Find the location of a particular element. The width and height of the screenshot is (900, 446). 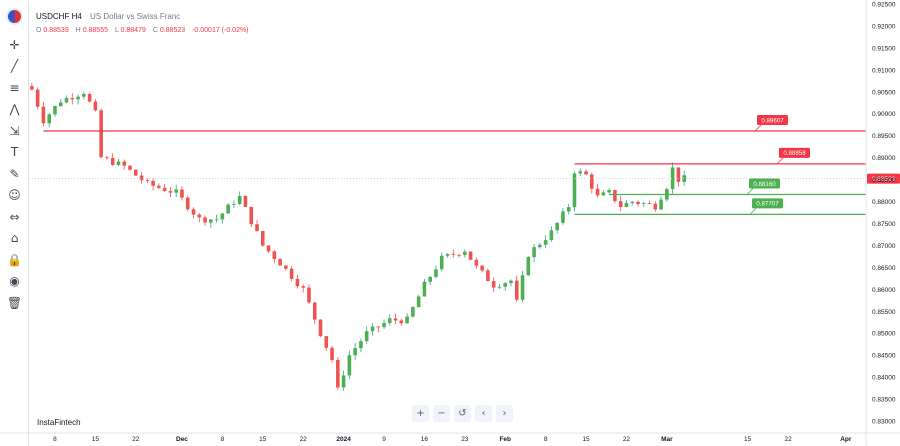

fib-icon: ≡ is located at coordinates (14, 87).